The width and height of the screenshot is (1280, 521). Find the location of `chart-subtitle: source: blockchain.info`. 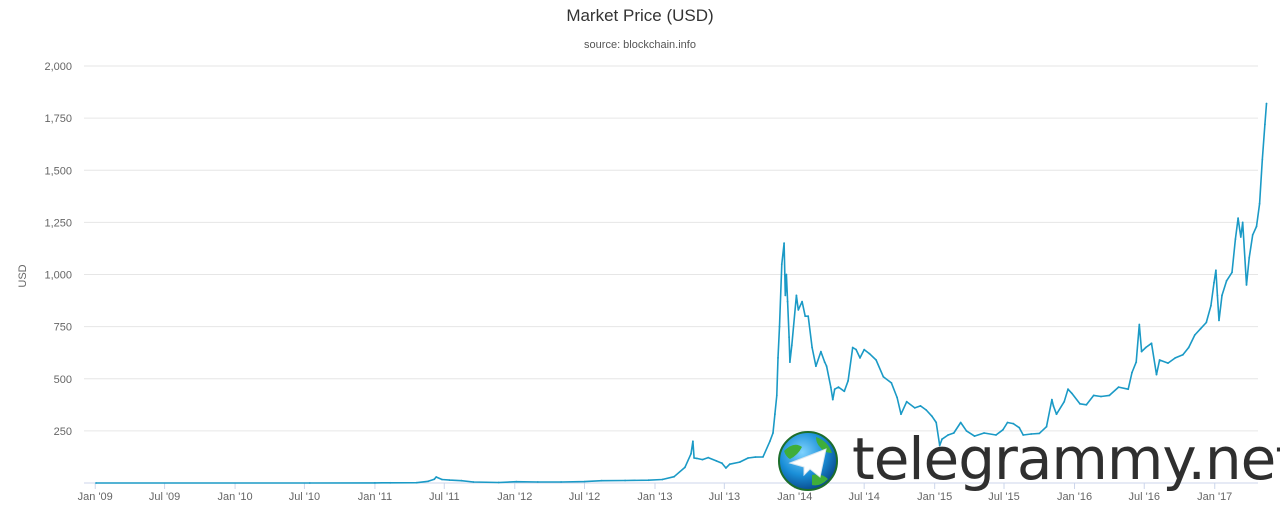

chart-subtitle: source: blockchain.info is located at coordinates (640, 45).